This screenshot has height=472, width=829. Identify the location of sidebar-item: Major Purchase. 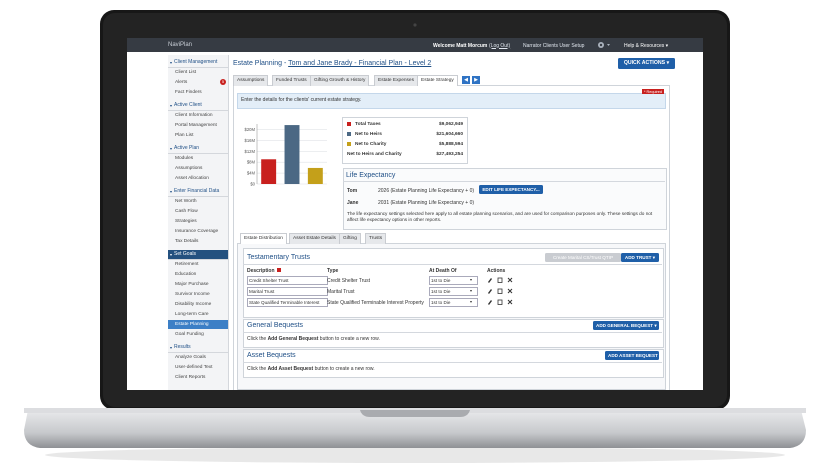
(192, 284).